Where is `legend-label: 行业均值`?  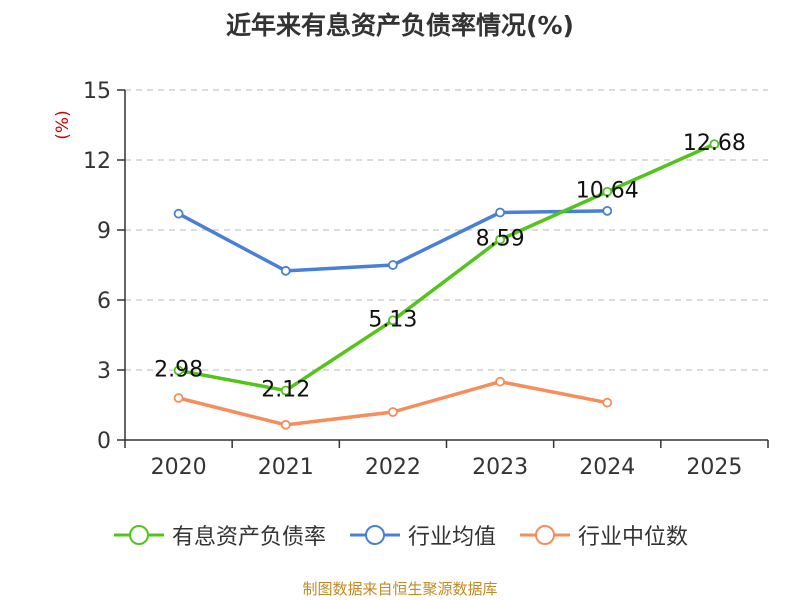 legend-label: 行业均值 is located at coordinates (451, 537).